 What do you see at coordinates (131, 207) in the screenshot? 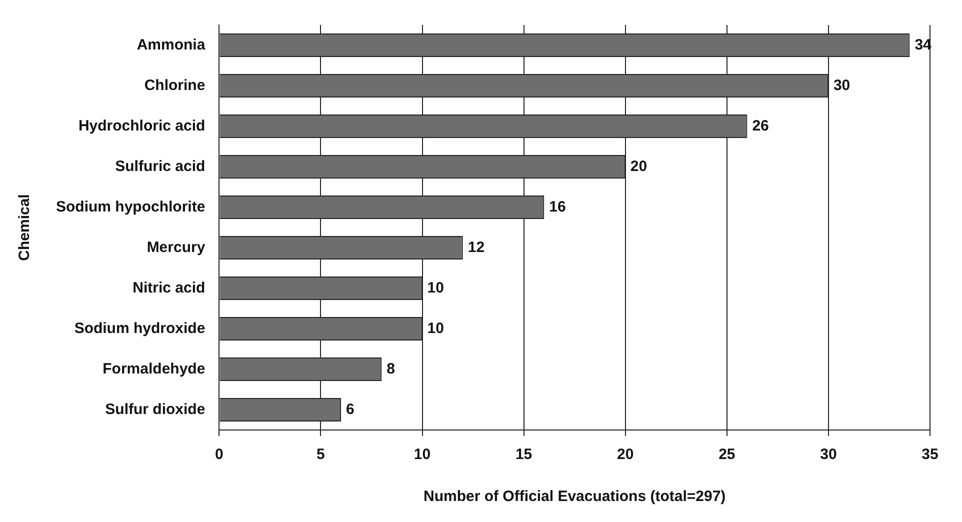
I see `y-tick-label: Sodium hypochlorite` at bounding box center [131, 207].